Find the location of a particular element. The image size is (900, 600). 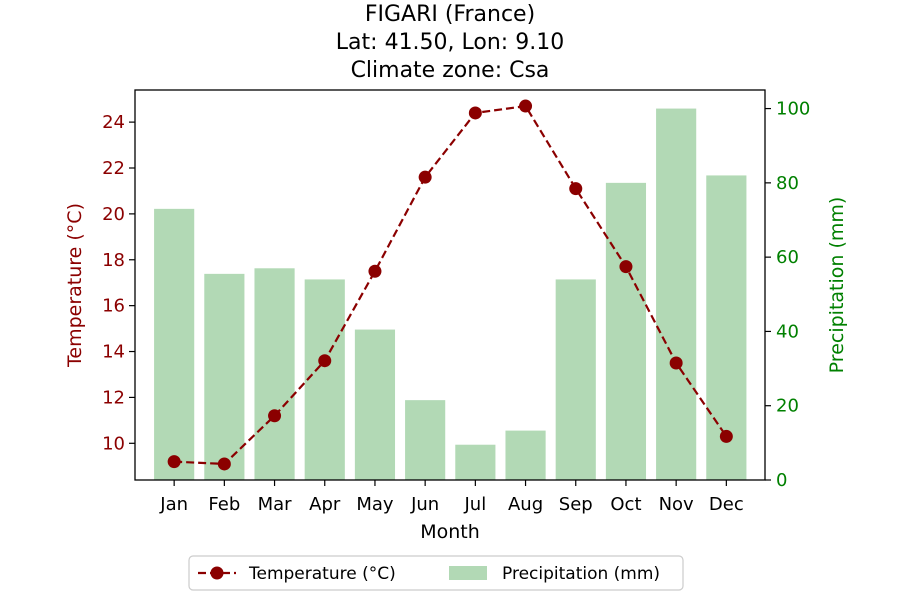

right-tick-label: 60 is located at coordinates (787, 257).